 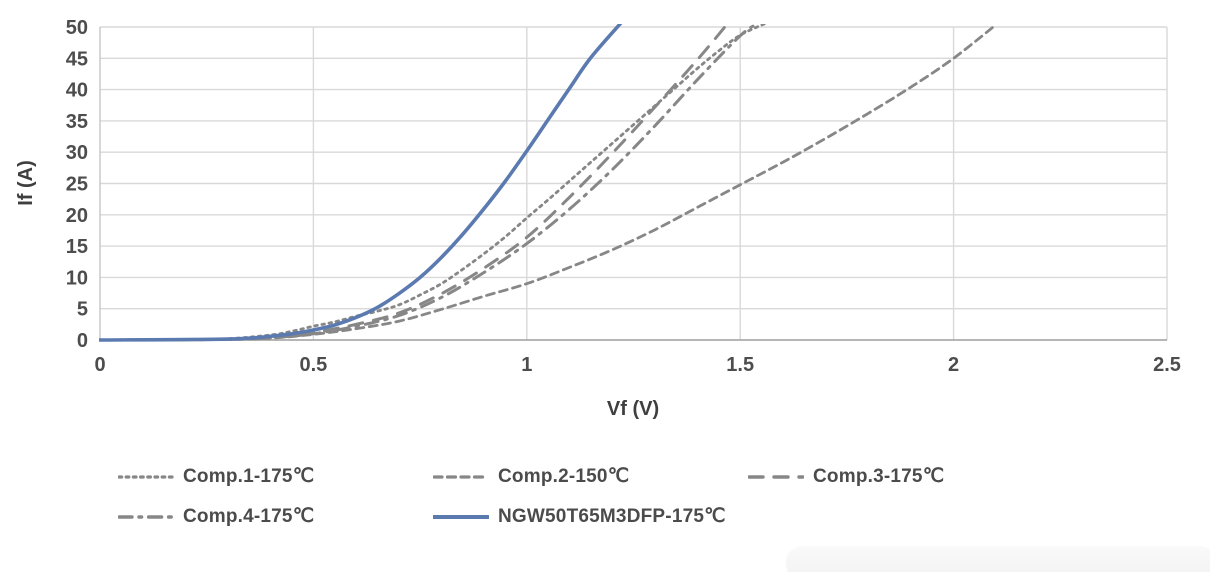 I want to click on legend-marker-ngw, so click(x=461, y=516).